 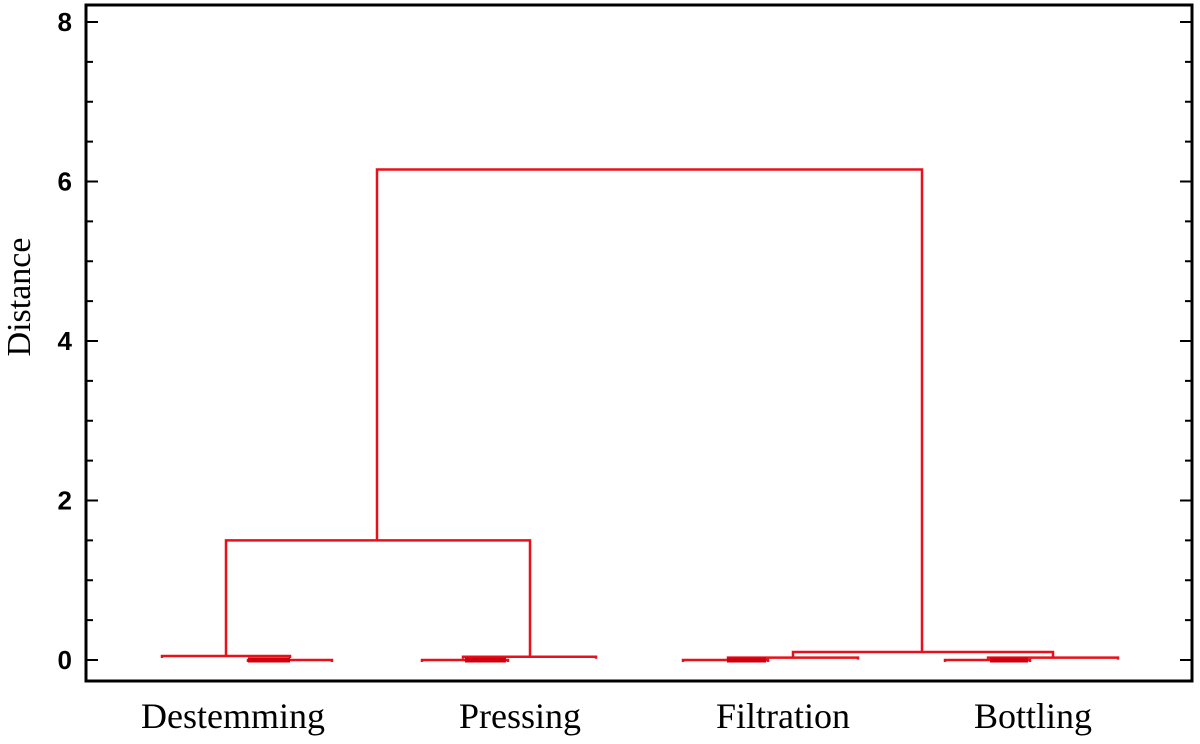 I want to click on y-axis-label: Distance, so click(x=19, y=297).